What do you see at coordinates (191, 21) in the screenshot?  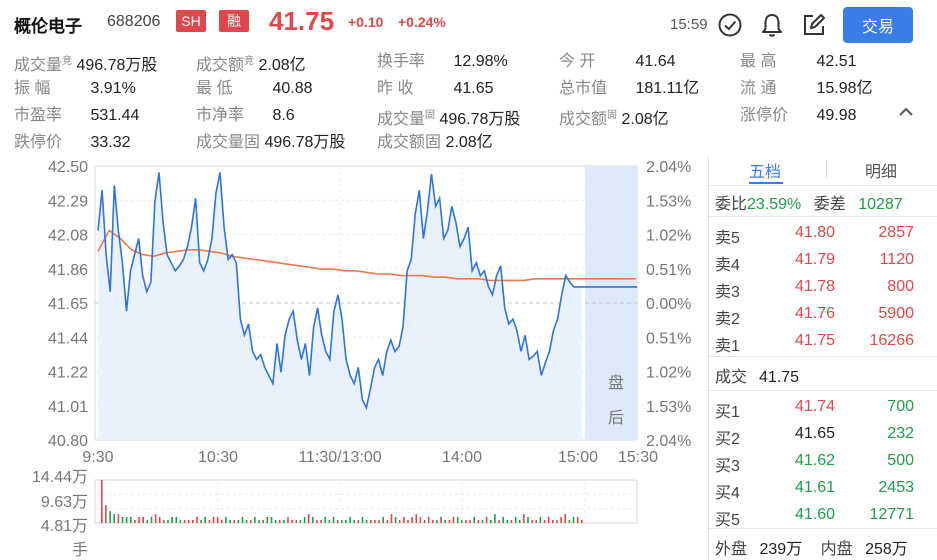 I see `market-badge: SH` at bounding box center [191, 21].